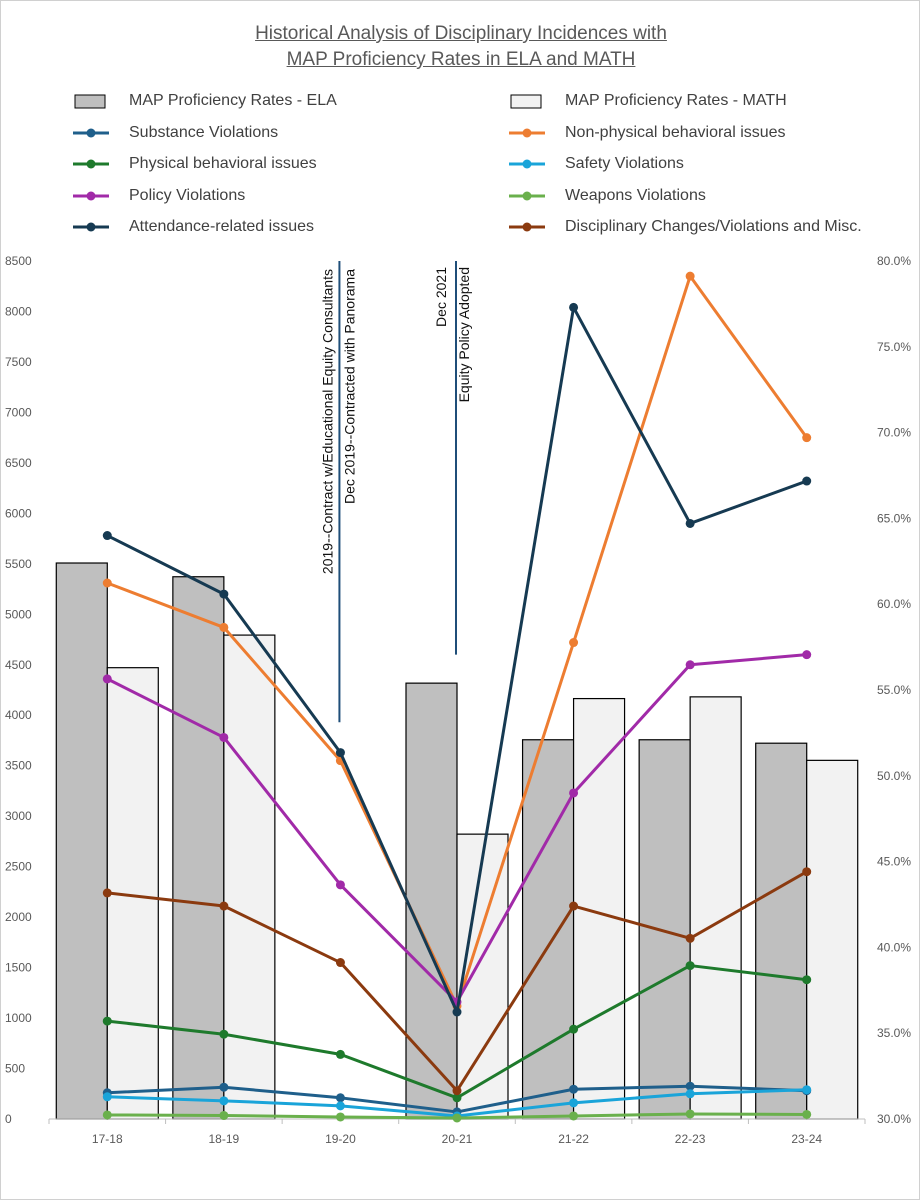 Image resolution: width=920 pixels, height=1201 pixels. What do you see at coordinates (18, 867) in the screenshot?
I see `left-axis-tick-label: 2500` at bounding box center [18, 867].